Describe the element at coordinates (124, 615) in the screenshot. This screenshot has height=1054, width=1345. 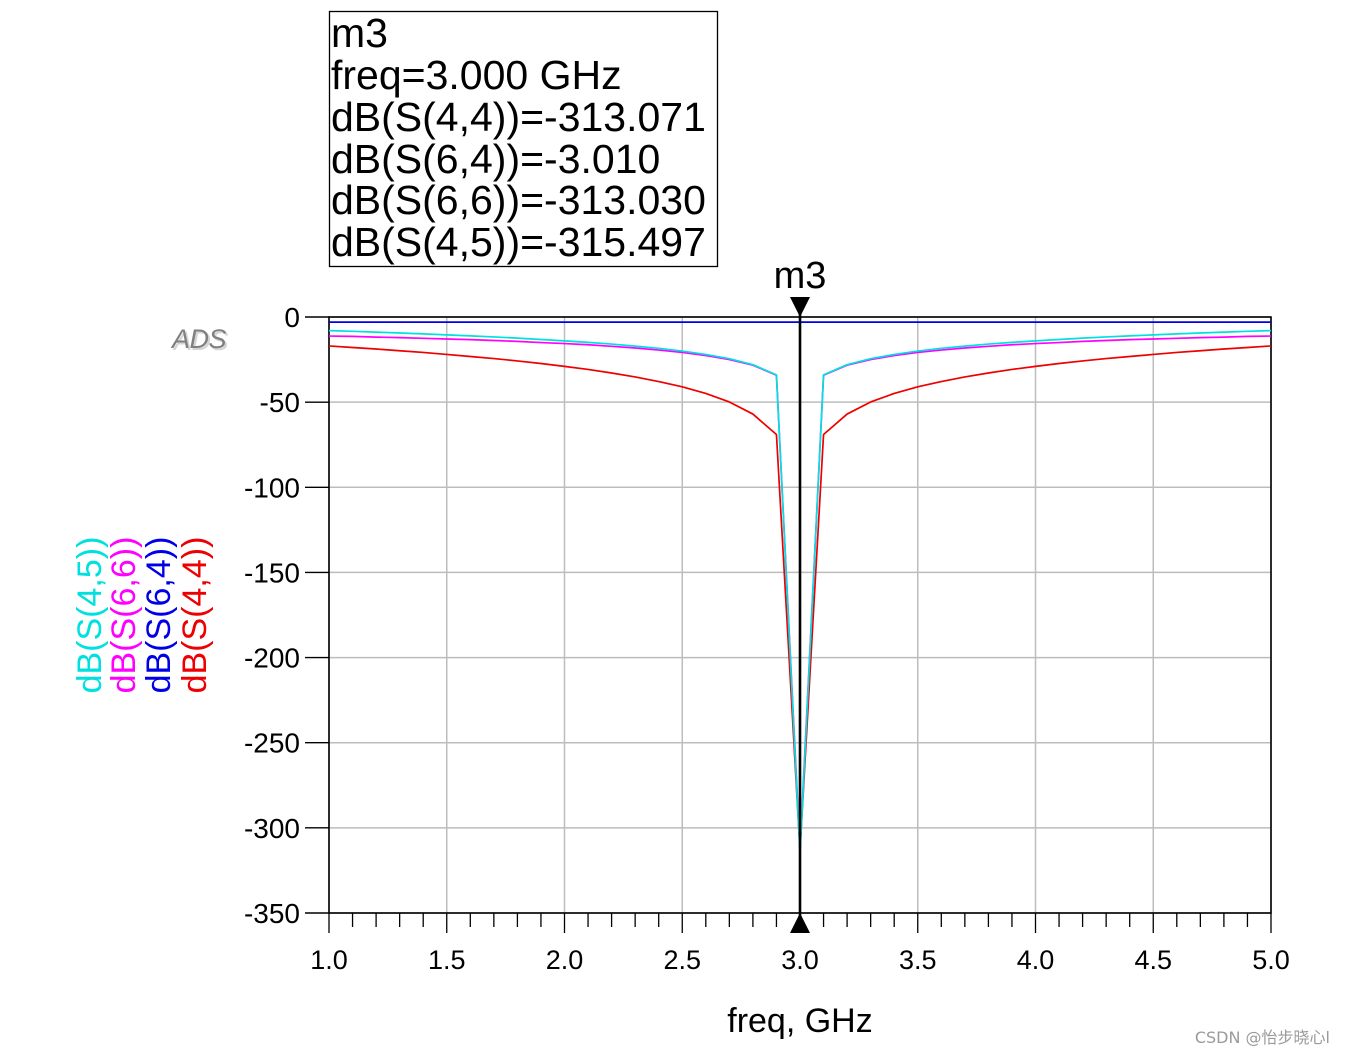
I see `series-label-s66: dB(S(6,6))` at that location.